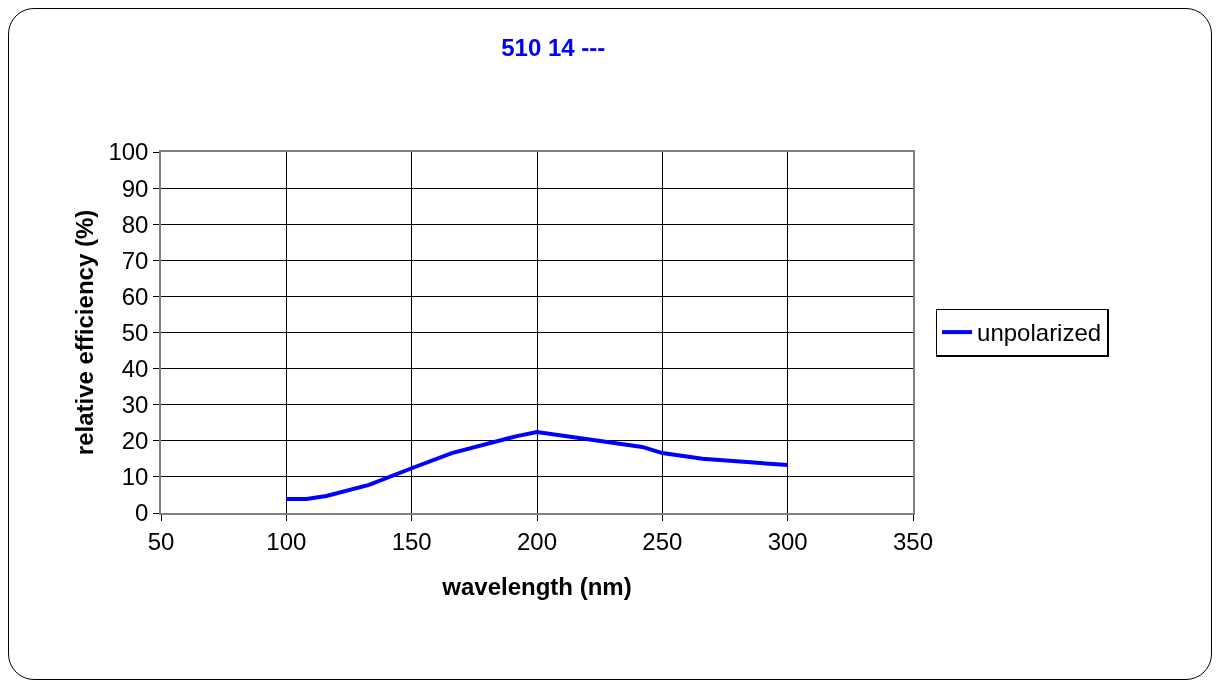  Describe the element at coordinates (662, 541) in the screenshot. I see `x-tick-label: 250` at that location.